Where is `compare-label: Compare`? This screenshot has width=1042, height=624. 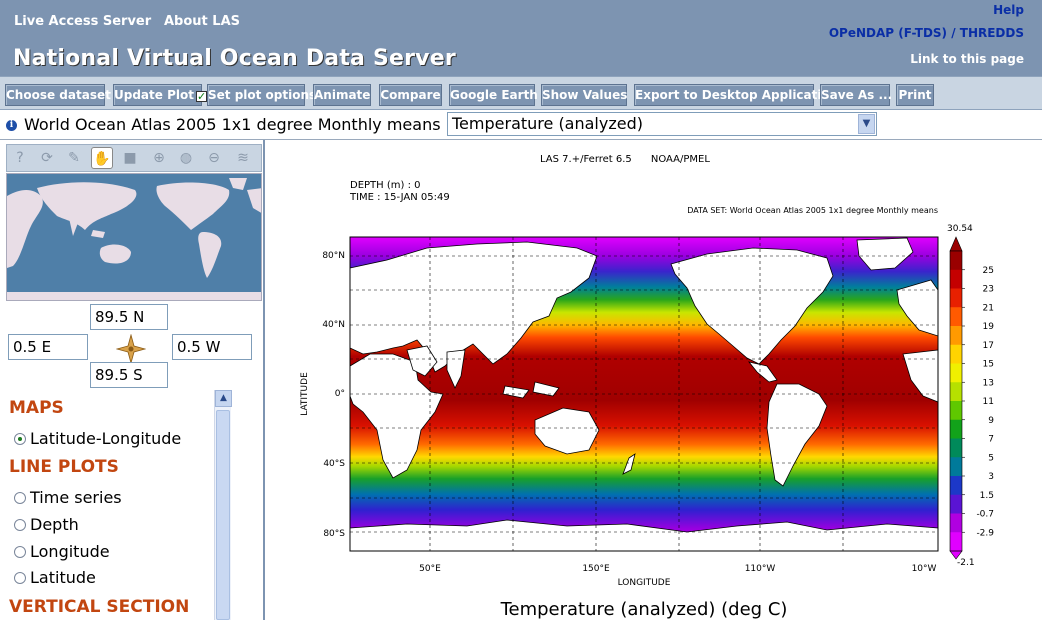
compare-label: Compare is located at coordinates (410, 95).